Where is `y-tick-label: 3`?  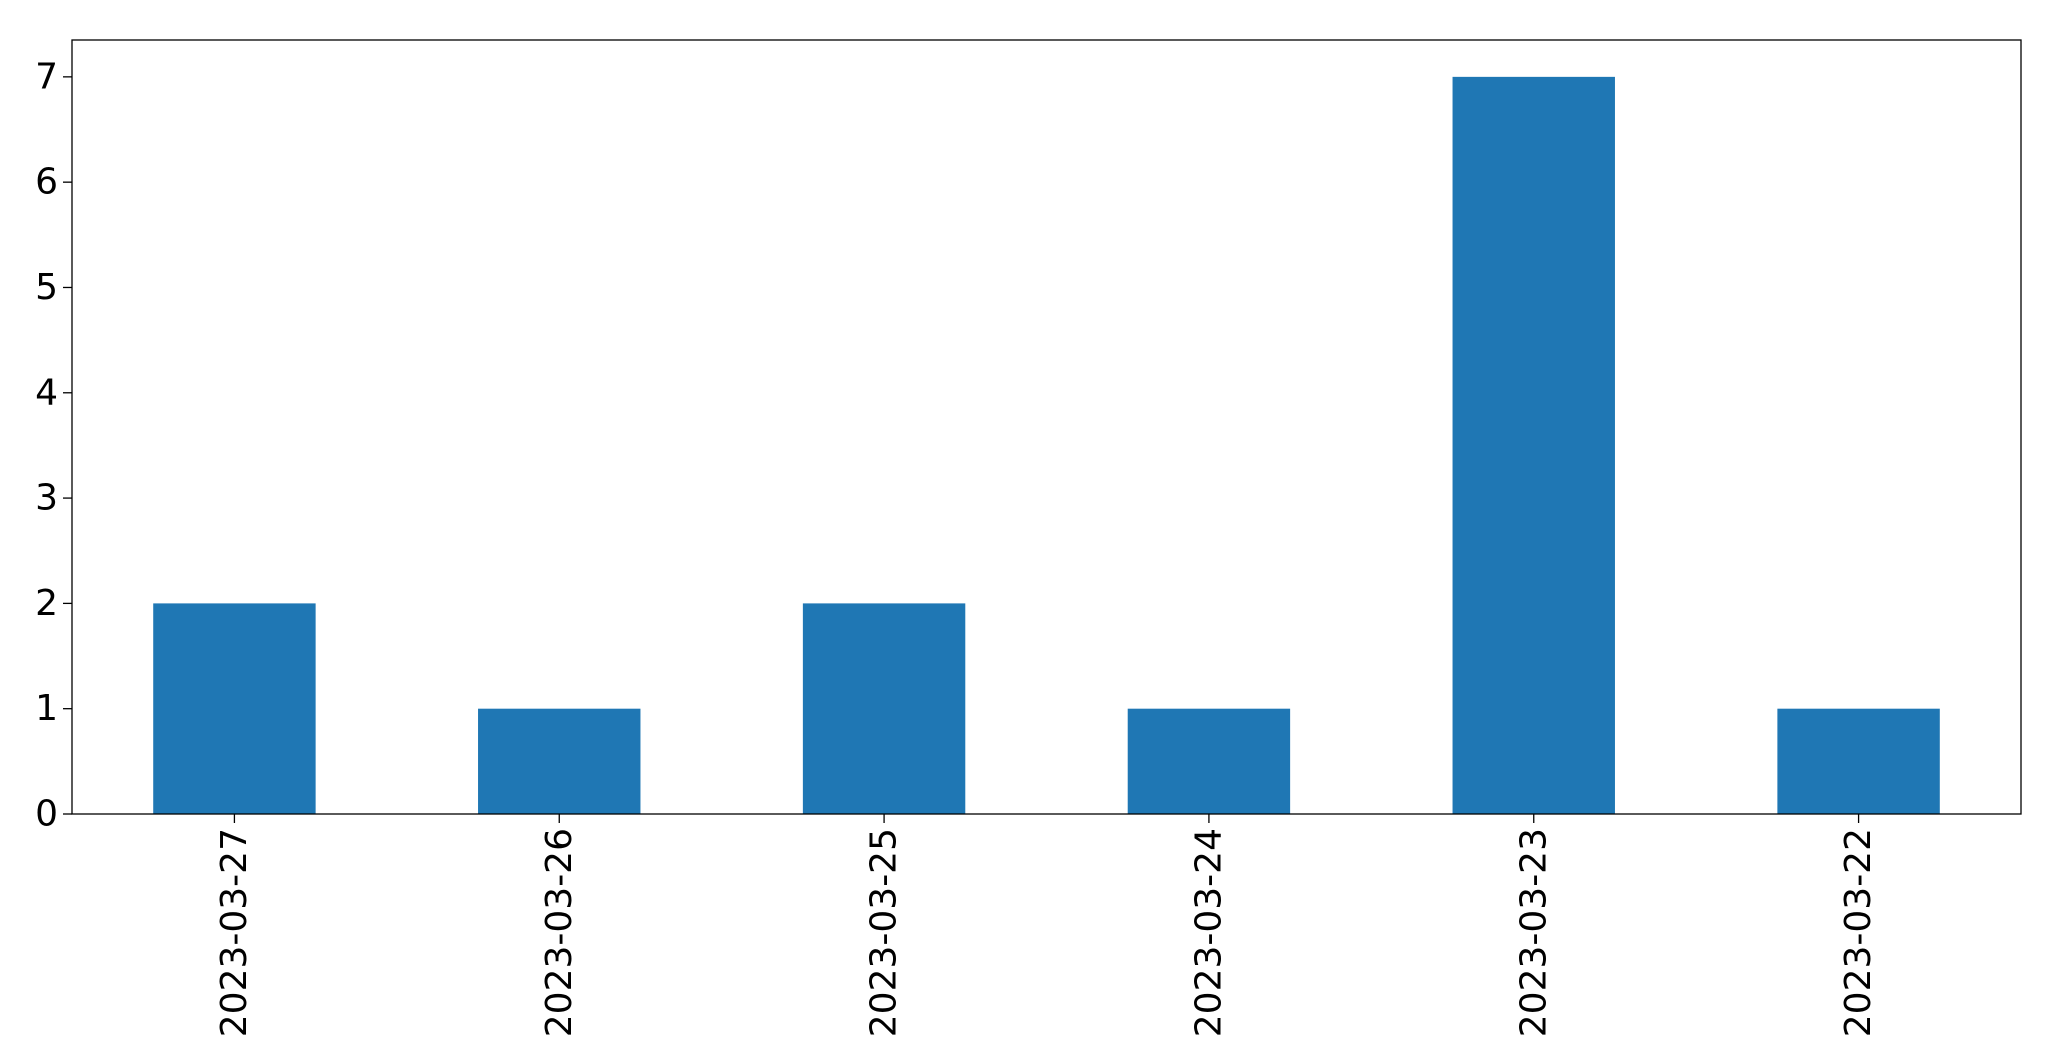
y-tick-label: 3 is located at coordinates (46, 498).